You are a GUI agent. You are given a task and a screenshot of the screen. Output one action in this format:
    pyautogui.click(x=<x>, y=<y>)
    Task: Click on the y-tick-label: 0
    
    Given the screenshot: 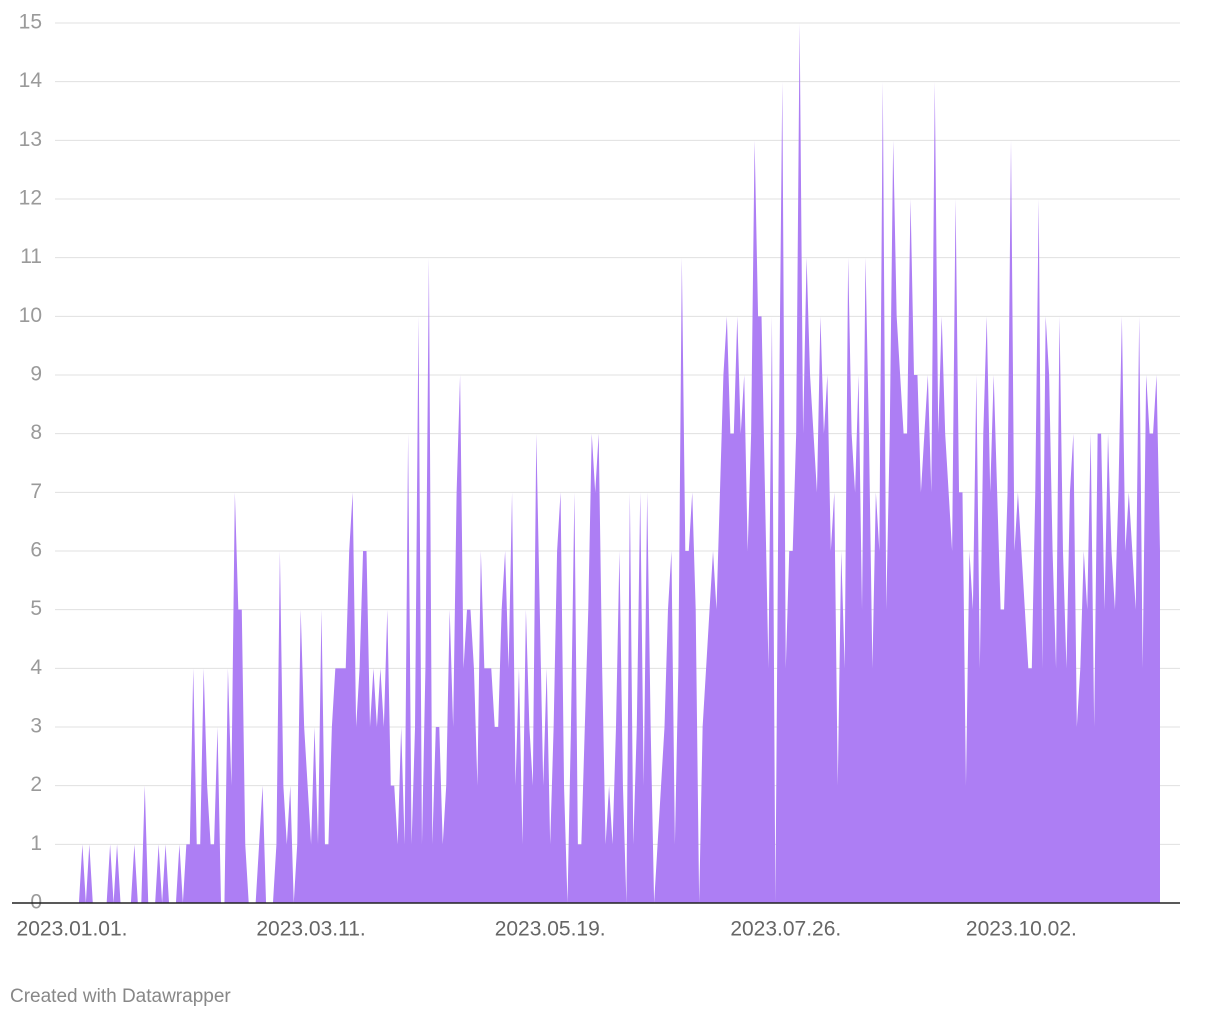 What is the action you would take?
    pyautogui.click(x=36, y=902)
    